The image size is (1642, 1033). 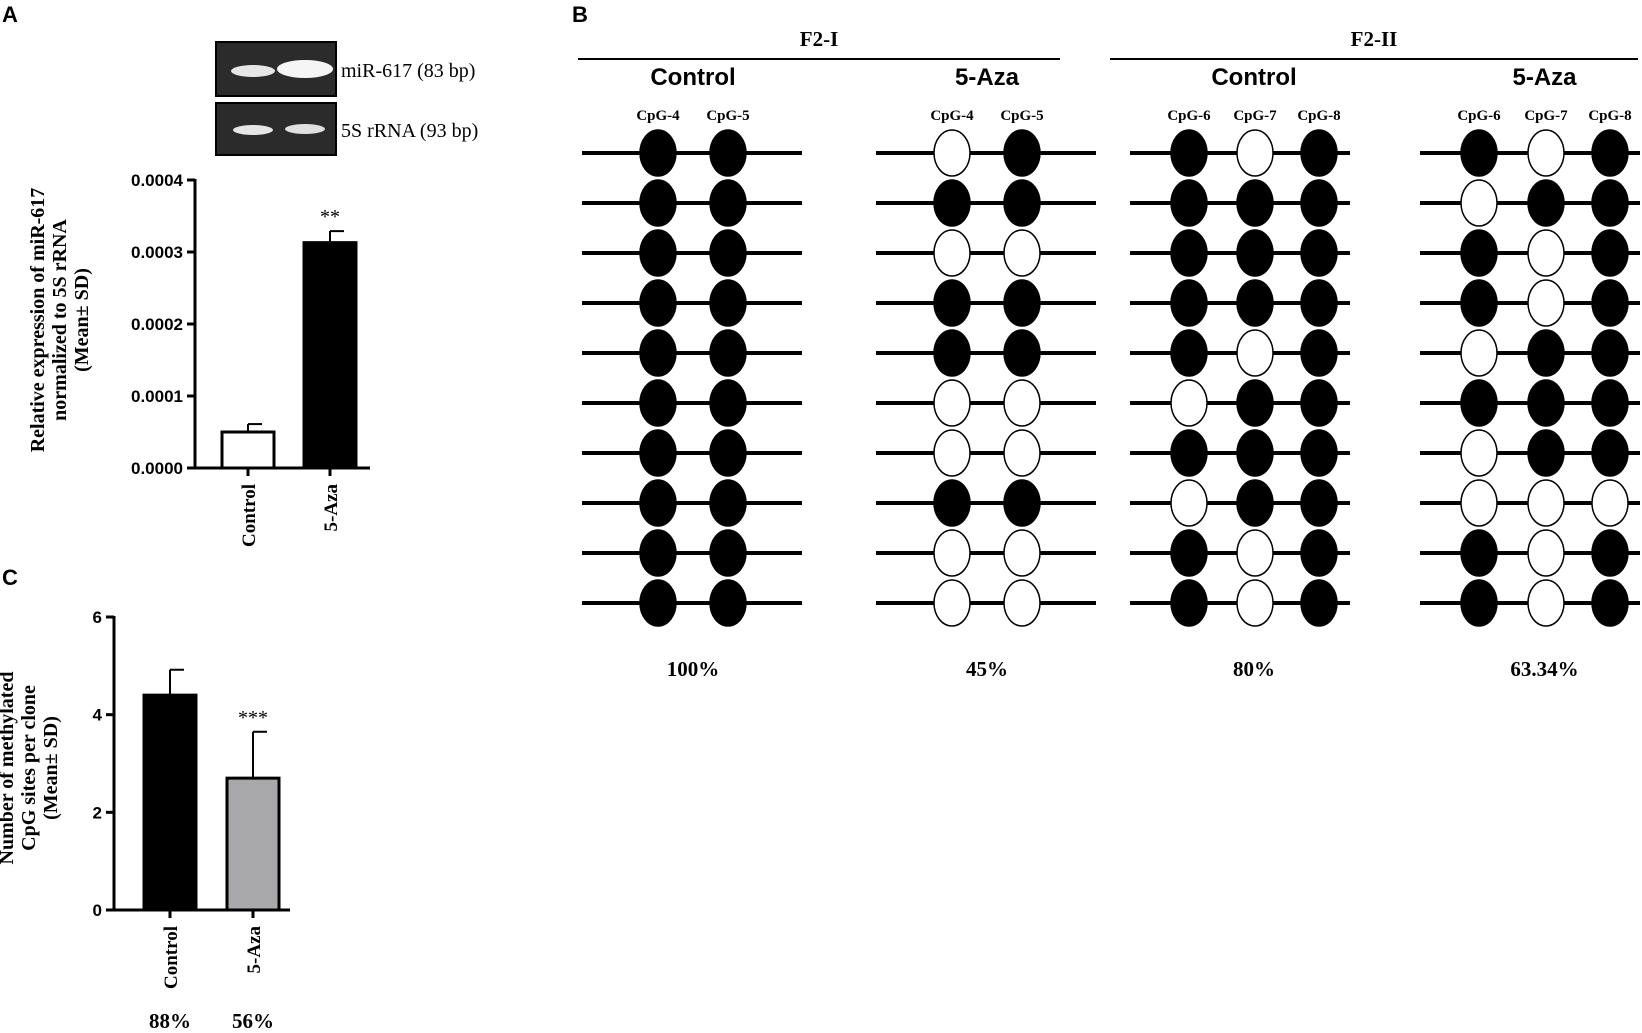 I want to click on y-tick-label: 4, so click(x=98, y=715).